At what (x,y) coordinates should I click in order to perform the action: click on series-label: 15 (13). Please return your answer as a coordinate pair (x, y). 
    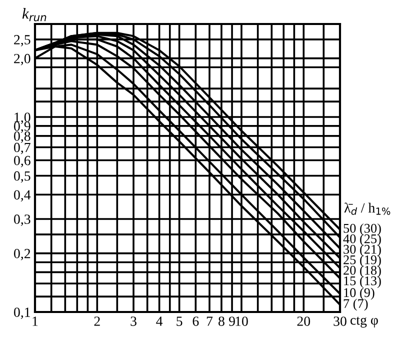
    Looking at the image, I should click on (362, 282).